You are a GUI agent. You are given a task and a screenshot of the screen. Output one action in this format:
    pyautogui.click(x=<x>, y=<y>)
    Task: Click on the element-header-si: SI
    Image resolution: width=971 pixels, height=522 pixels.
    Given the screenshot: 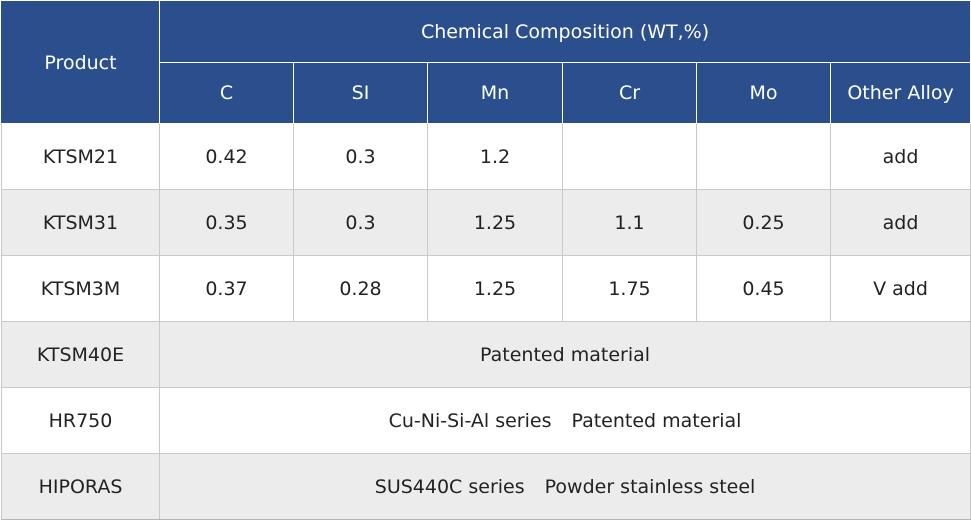 What is the action you would take?
    pyautogui.click(x=360, y=93)
    